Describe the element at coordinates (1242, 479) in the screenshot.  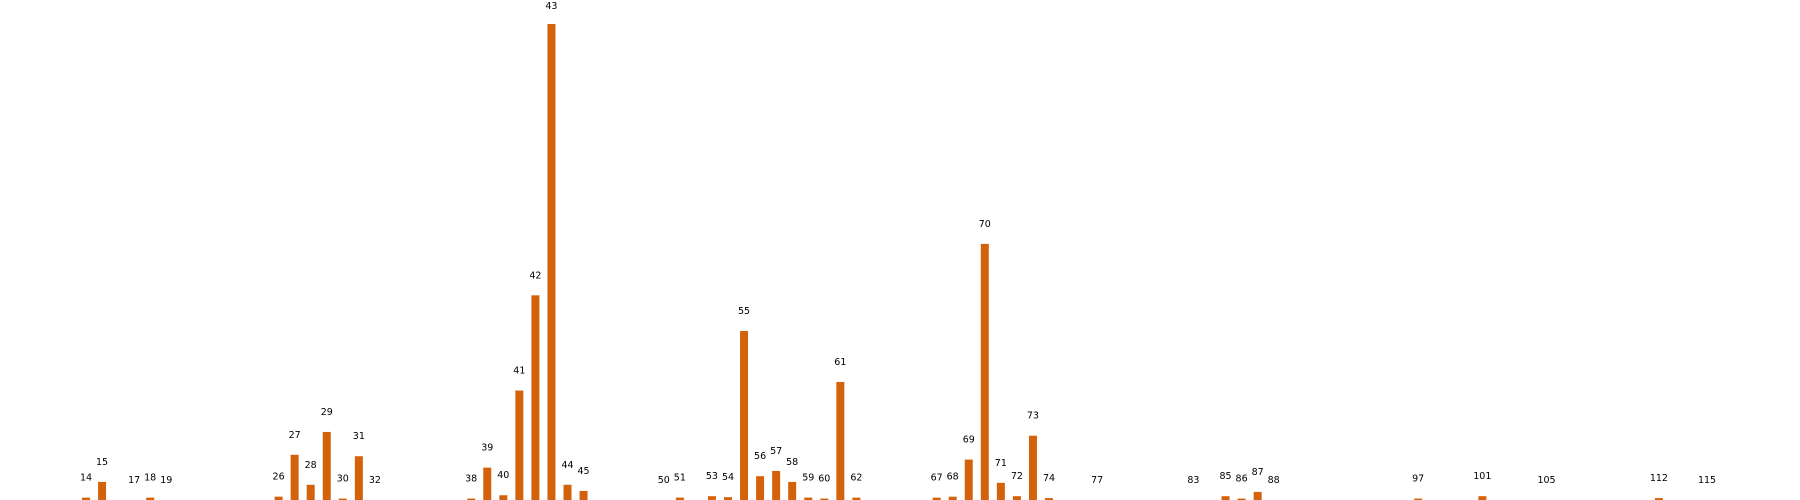
I see `bar-label-mz-86: 86` at that location.